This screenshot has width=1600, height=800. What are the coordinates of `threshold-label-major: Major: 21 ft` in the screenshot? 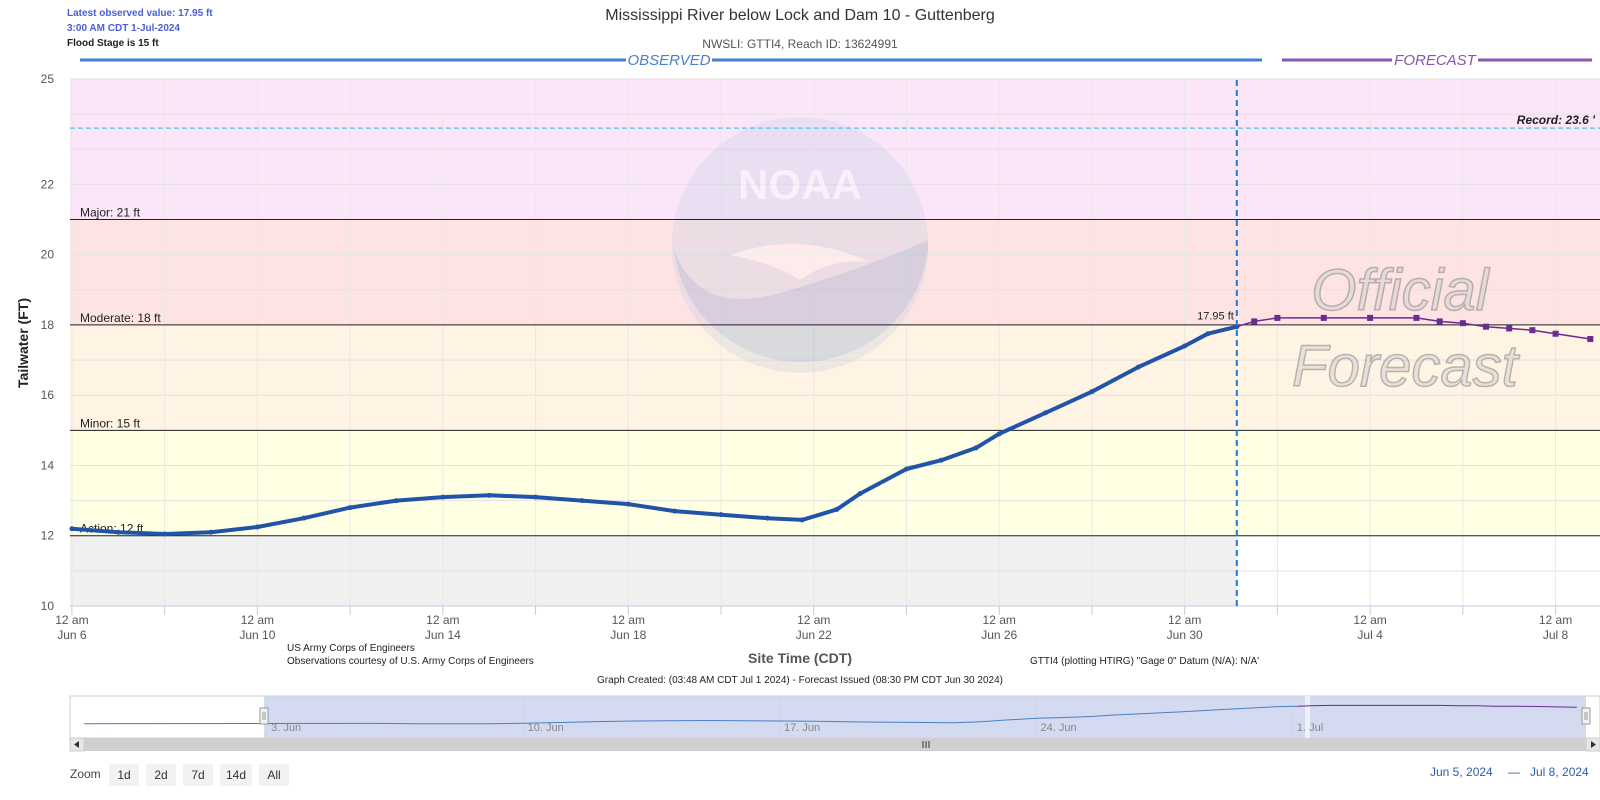 It's located at (110, 213).